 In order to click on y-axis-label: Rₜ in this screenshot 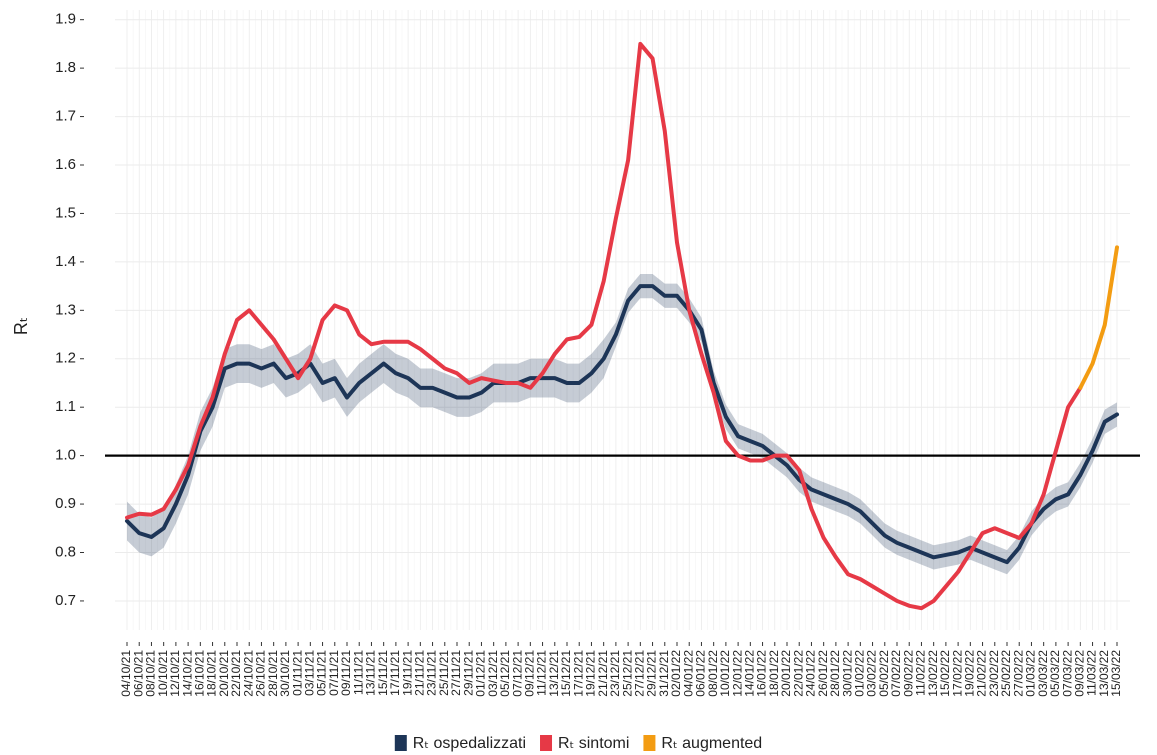, I will do `click(21, 326)`.